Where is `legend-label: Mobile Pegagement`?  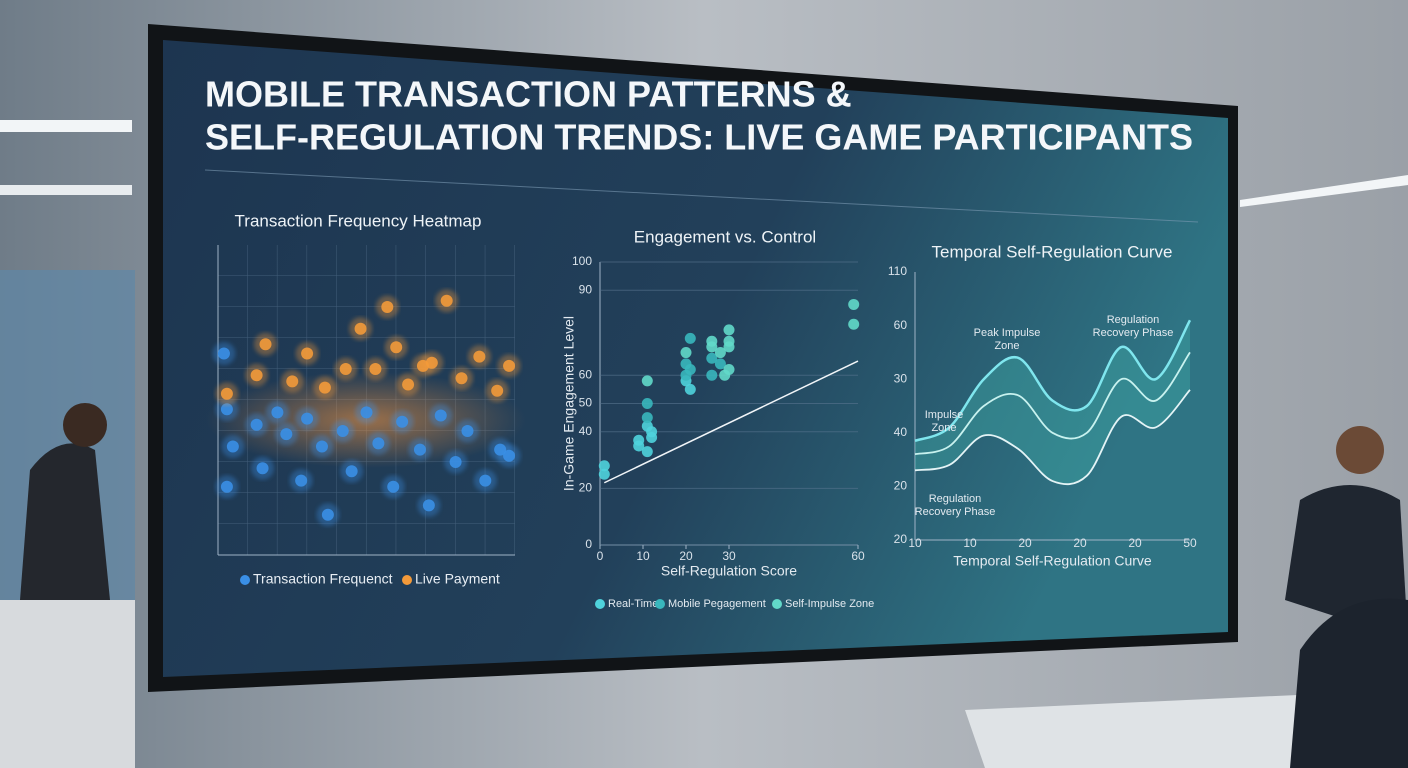
legend-label: Mobile Pegagement is located at coordinates (717, 604).